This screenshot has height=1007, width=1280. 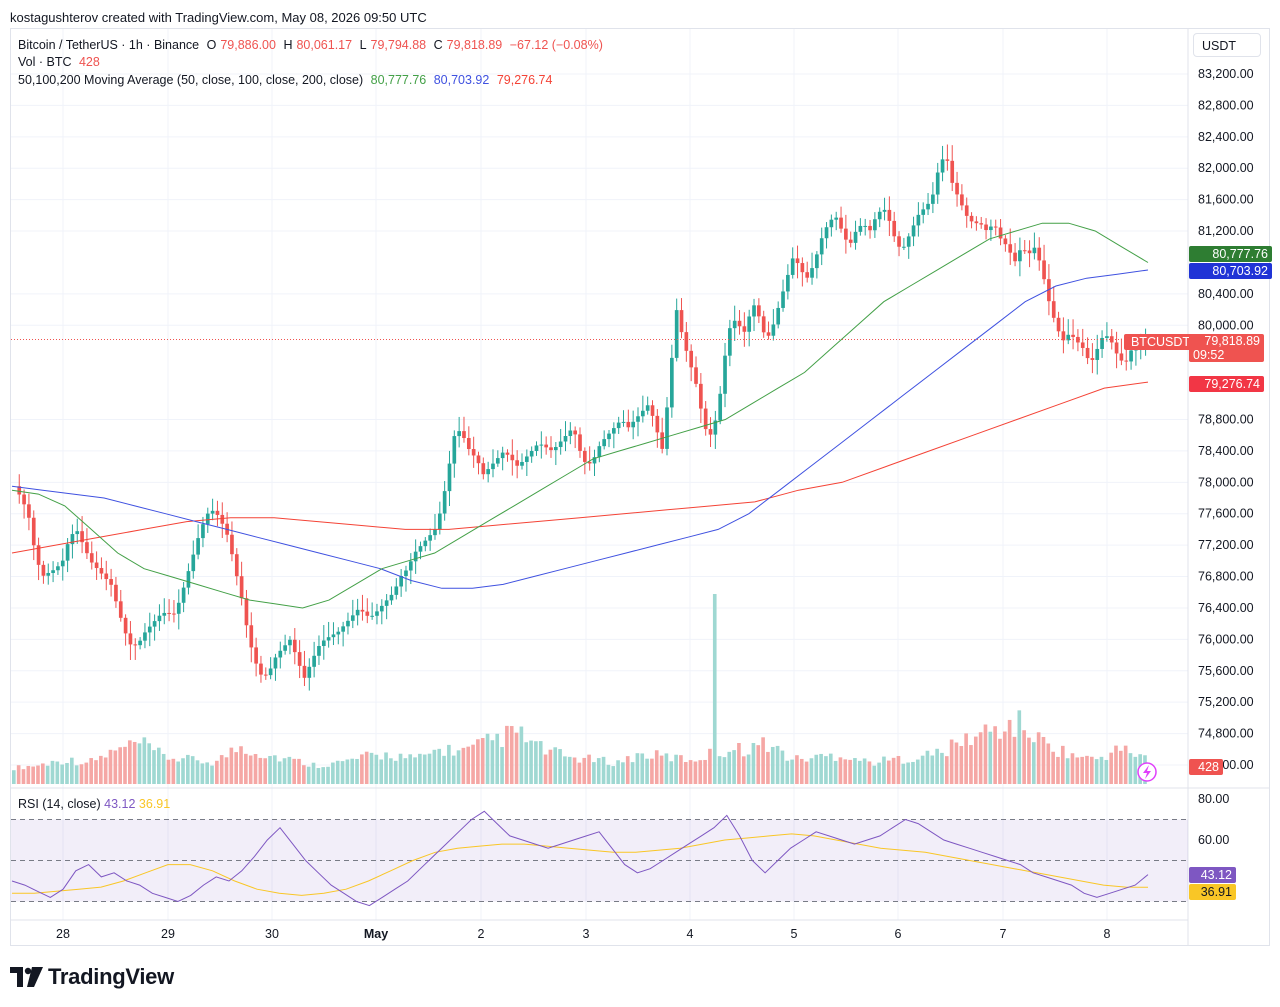 What do you see at coordinates (461, 80) in the screenshot?
I see `ma100-value: 80,703.92` at bounding box center [461, 80].